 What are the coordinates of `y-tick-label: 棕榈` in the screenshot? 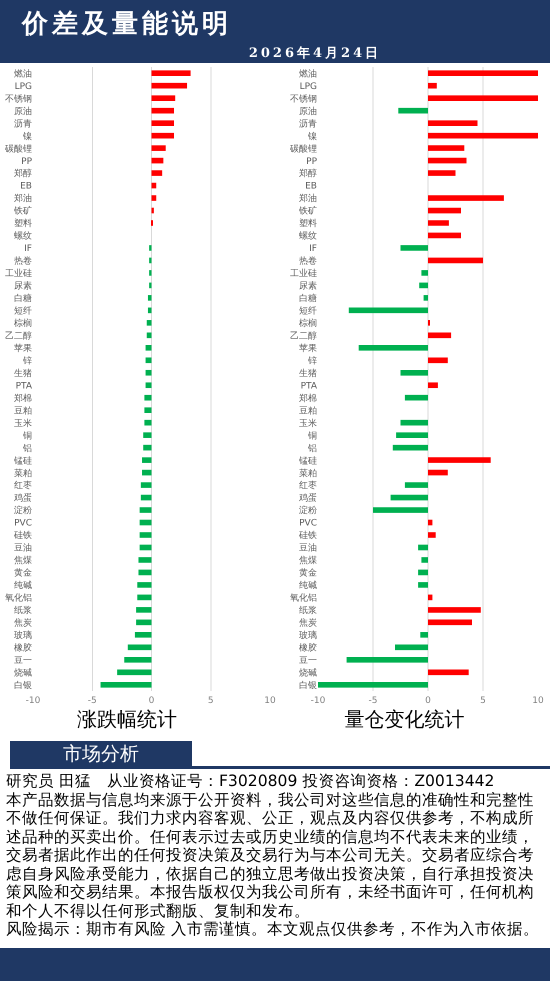 It's located at (23, 323).